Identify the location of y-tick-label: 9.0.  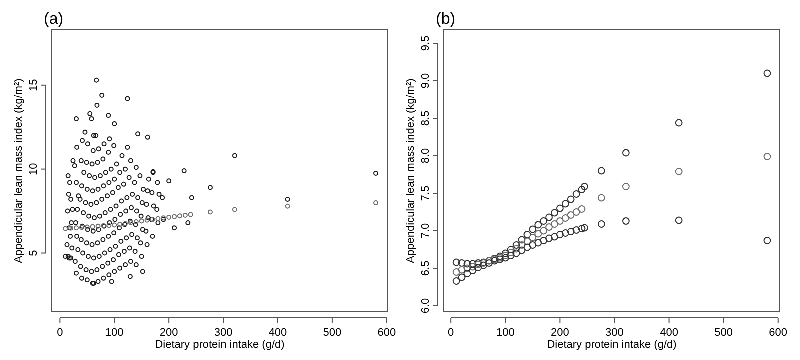
(426, 81).